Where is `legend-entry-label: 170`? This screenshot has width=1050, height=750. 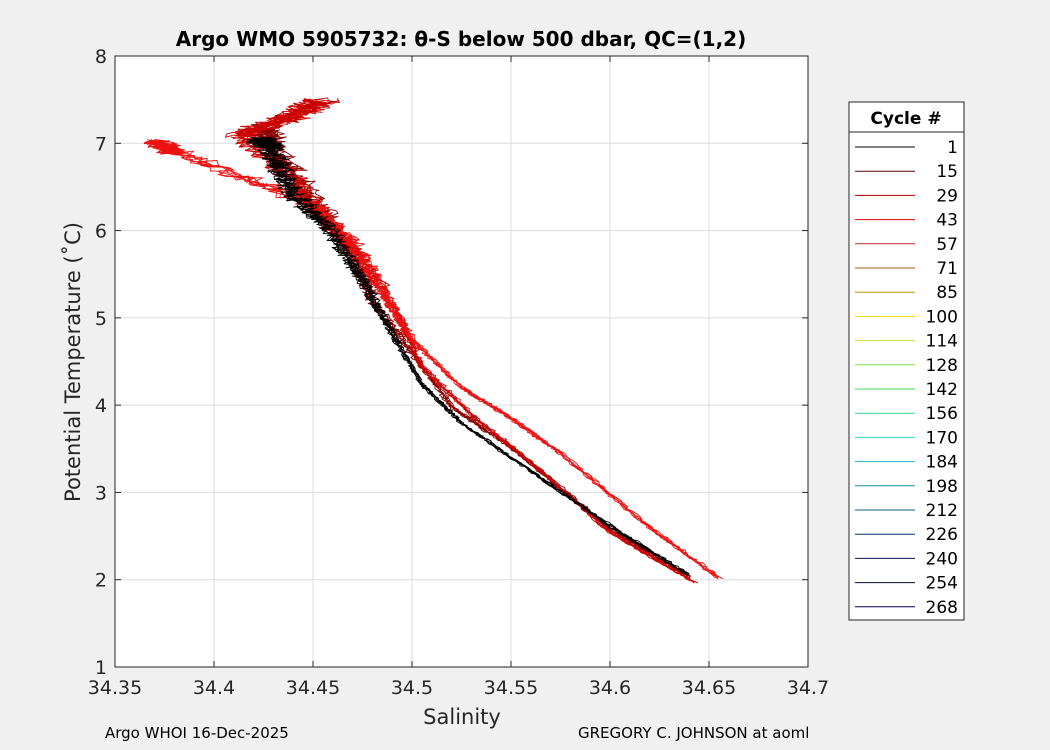 legend-entry-label: 170 is located at coordinates (942, 438).